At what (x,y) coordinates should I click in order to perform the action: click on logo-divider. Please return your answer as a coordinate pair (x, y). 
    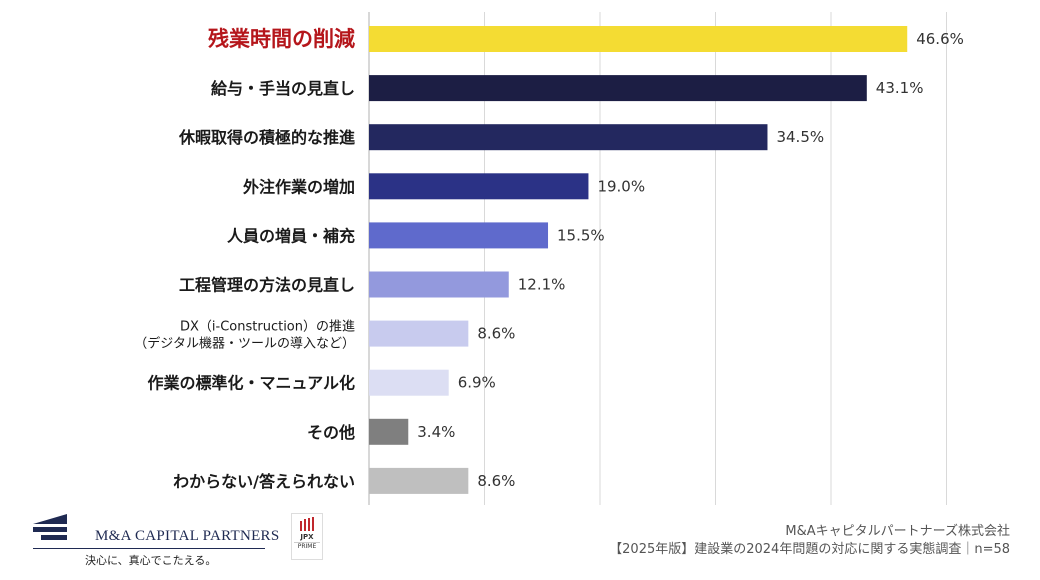
    Looking at the image, I should click on (149, 548).